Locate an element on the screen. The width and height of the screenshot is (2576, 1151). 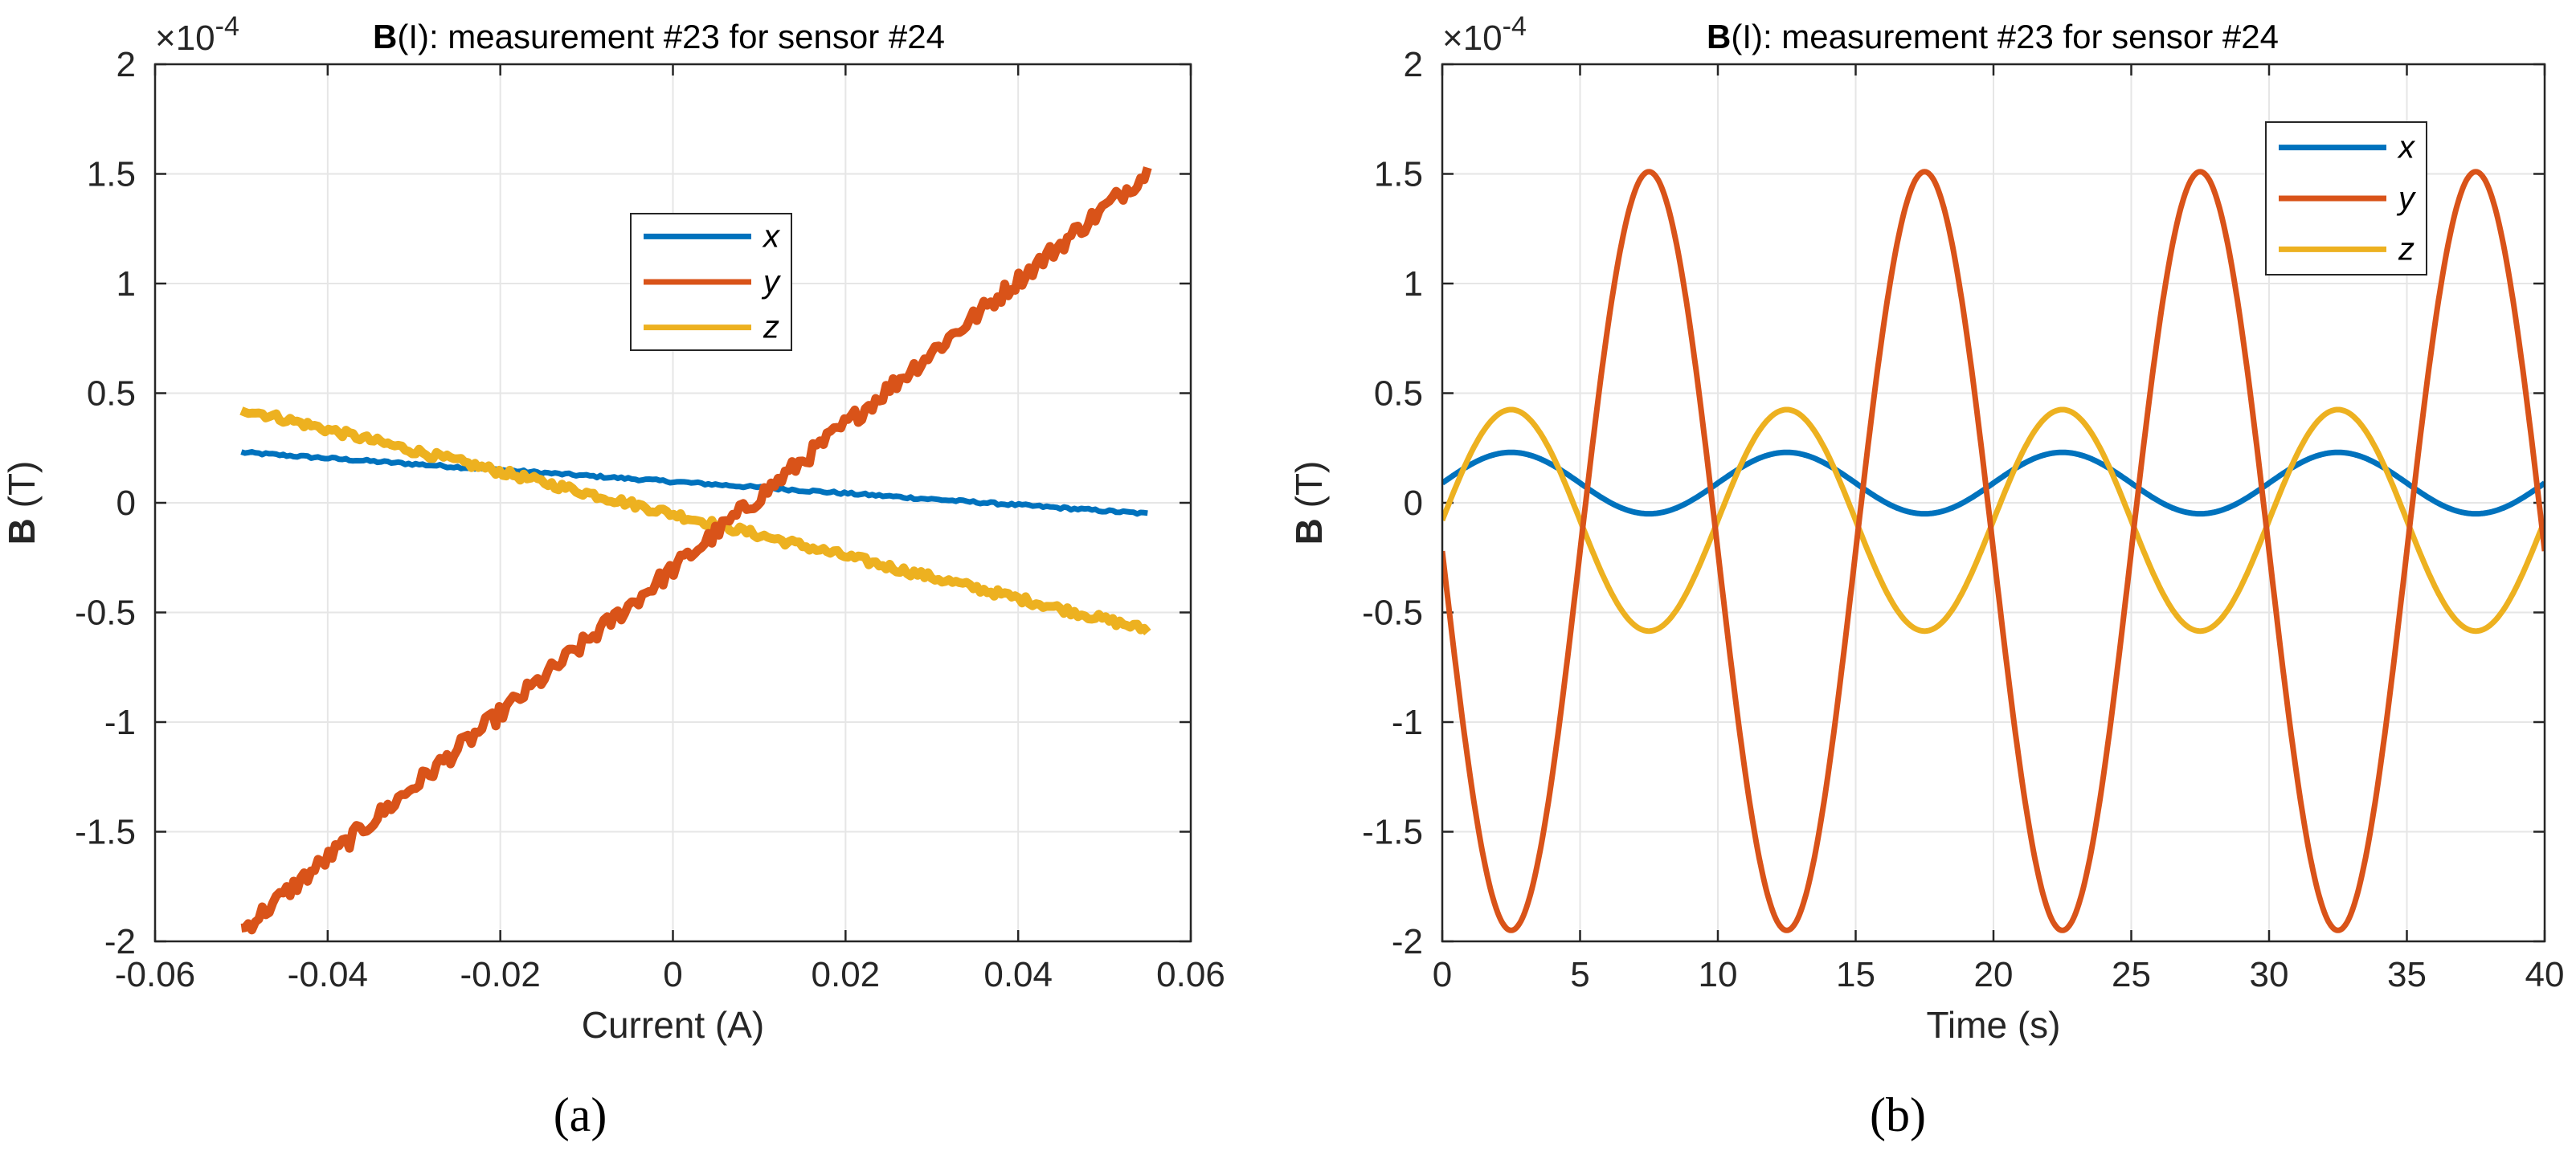
x-tick-label: 5 is located at coordinates (1579, 974).